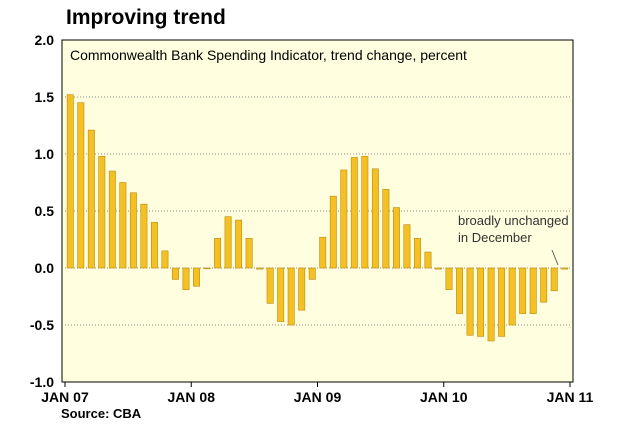 The height and width of the screenshot is (431, 617). Describe the element at coordinates (45, 211) in the screenshot. I see `y-tick-label: 0.5` at that location.